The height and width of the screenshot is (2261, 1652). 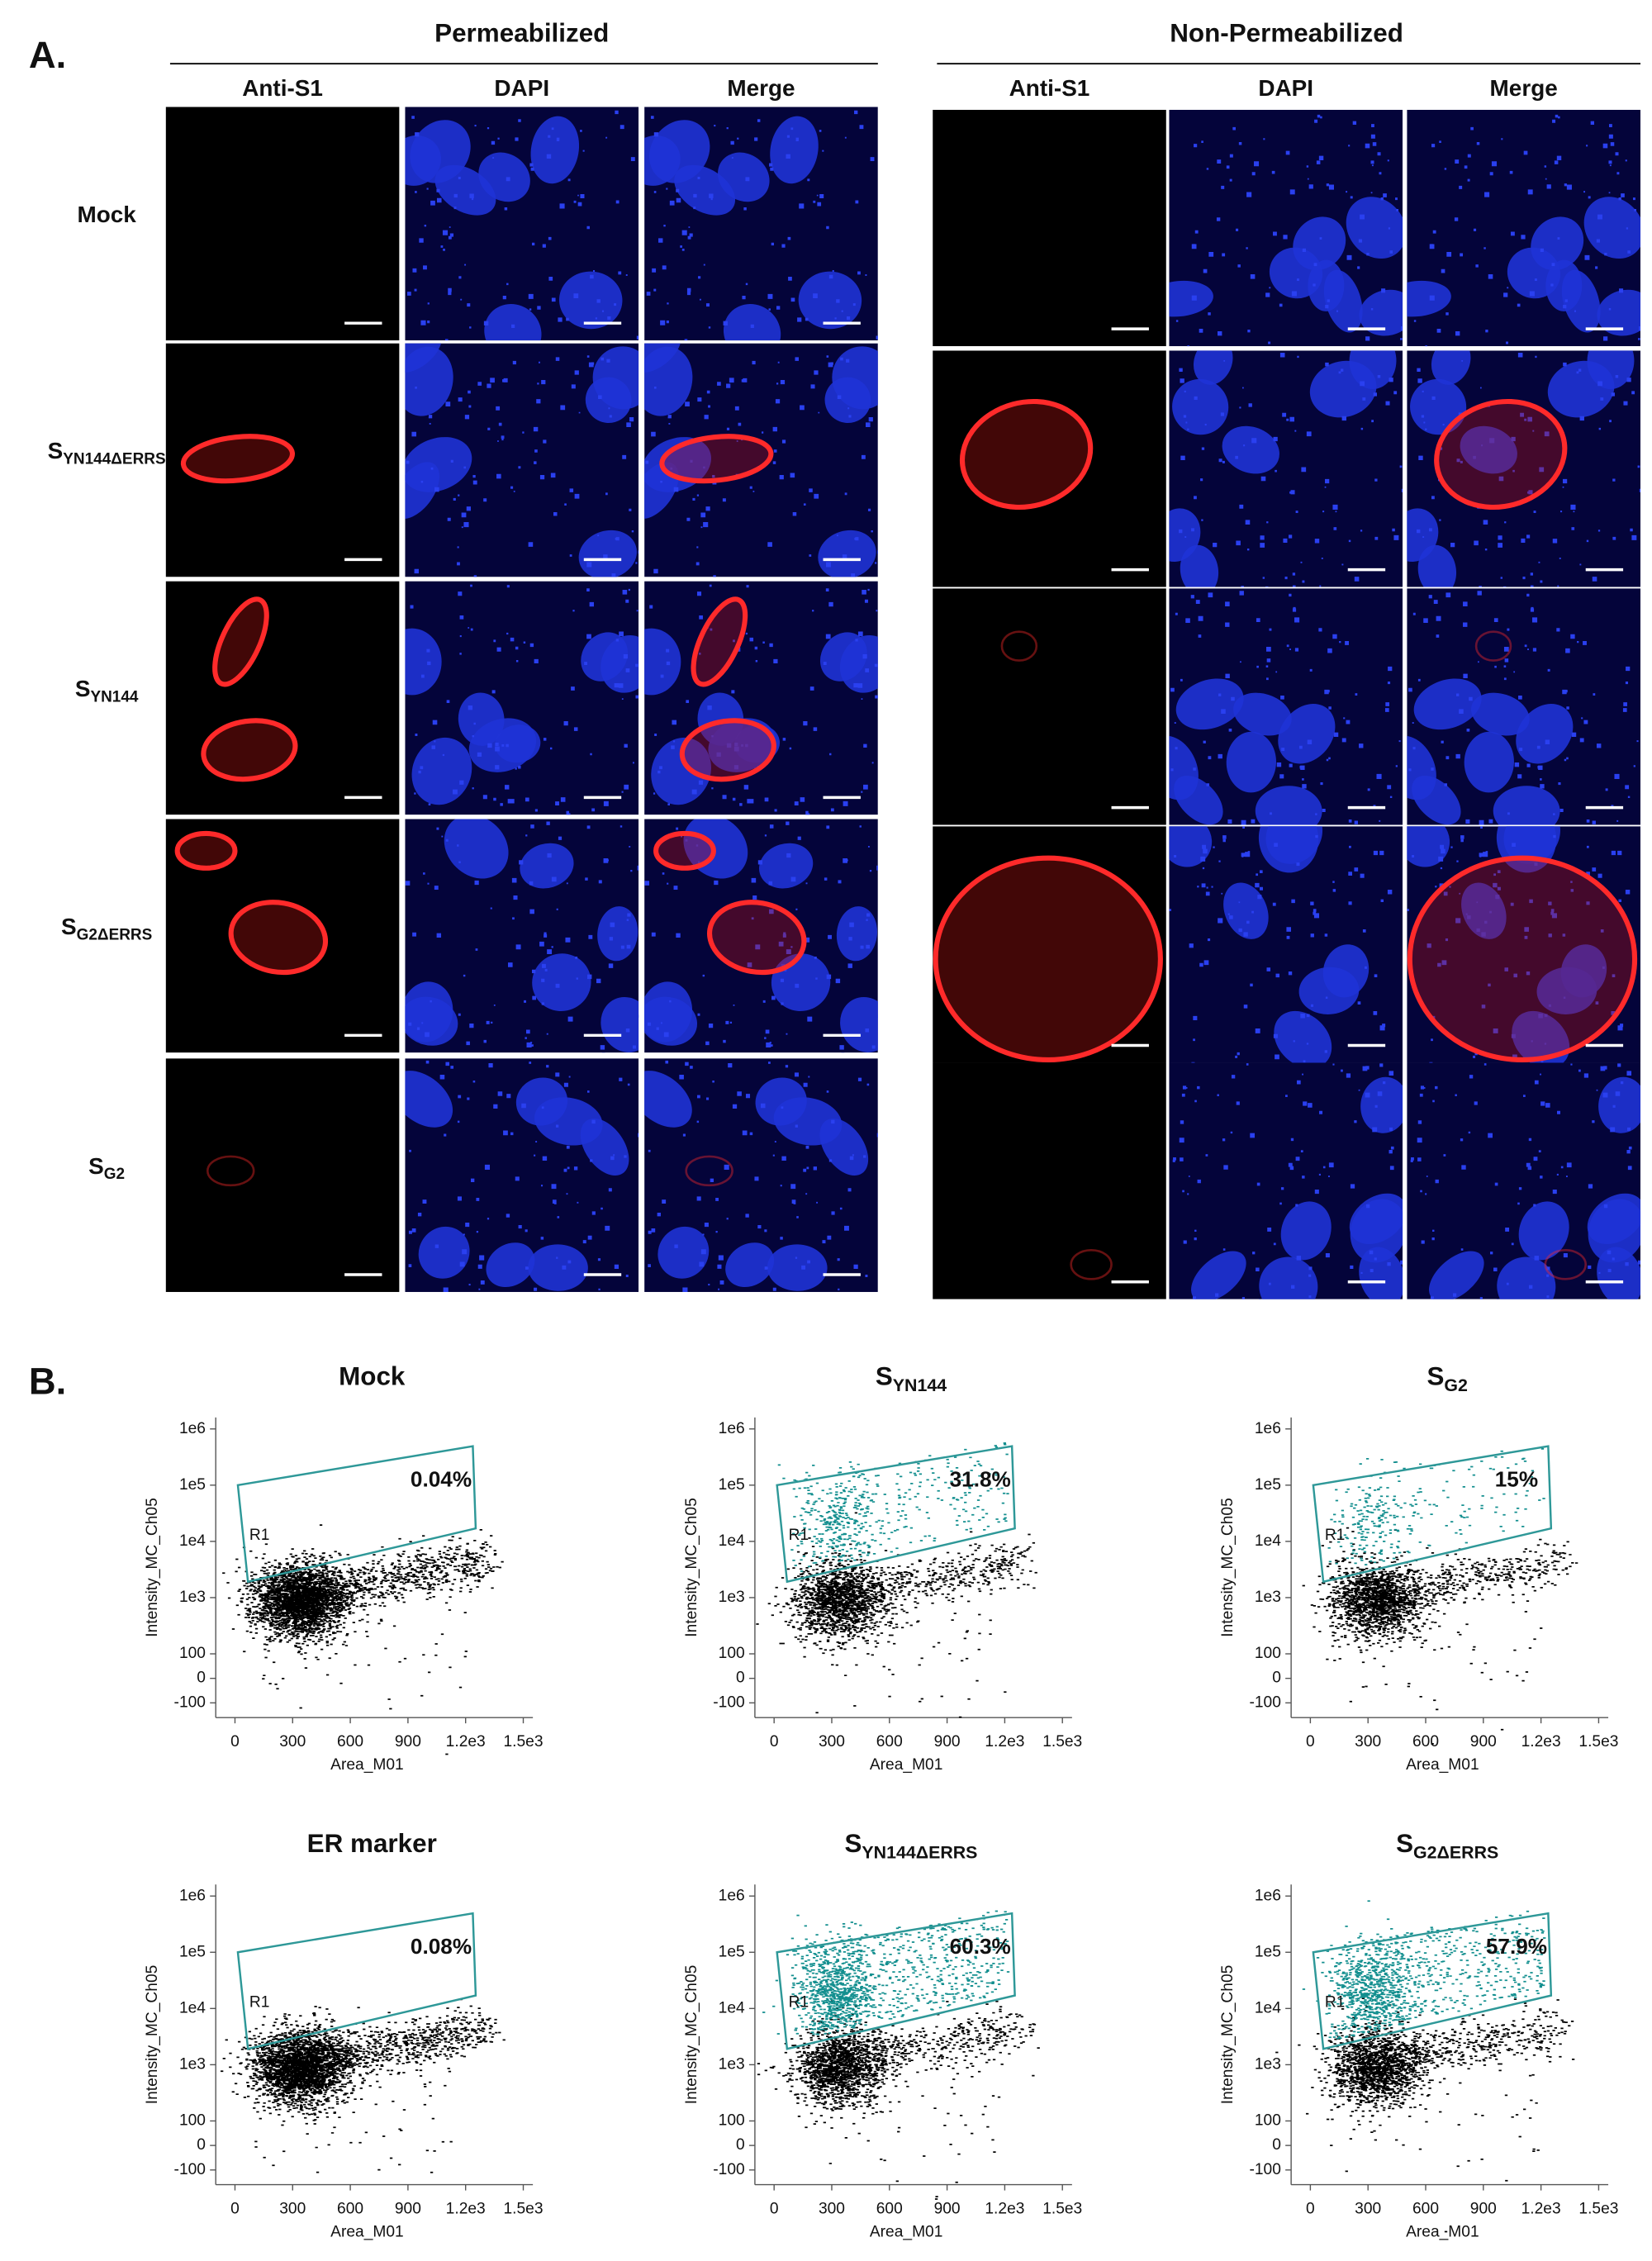 I want to click on y-axis-label: Intensity_MC_Ch05, so click(x=152, y=2035).